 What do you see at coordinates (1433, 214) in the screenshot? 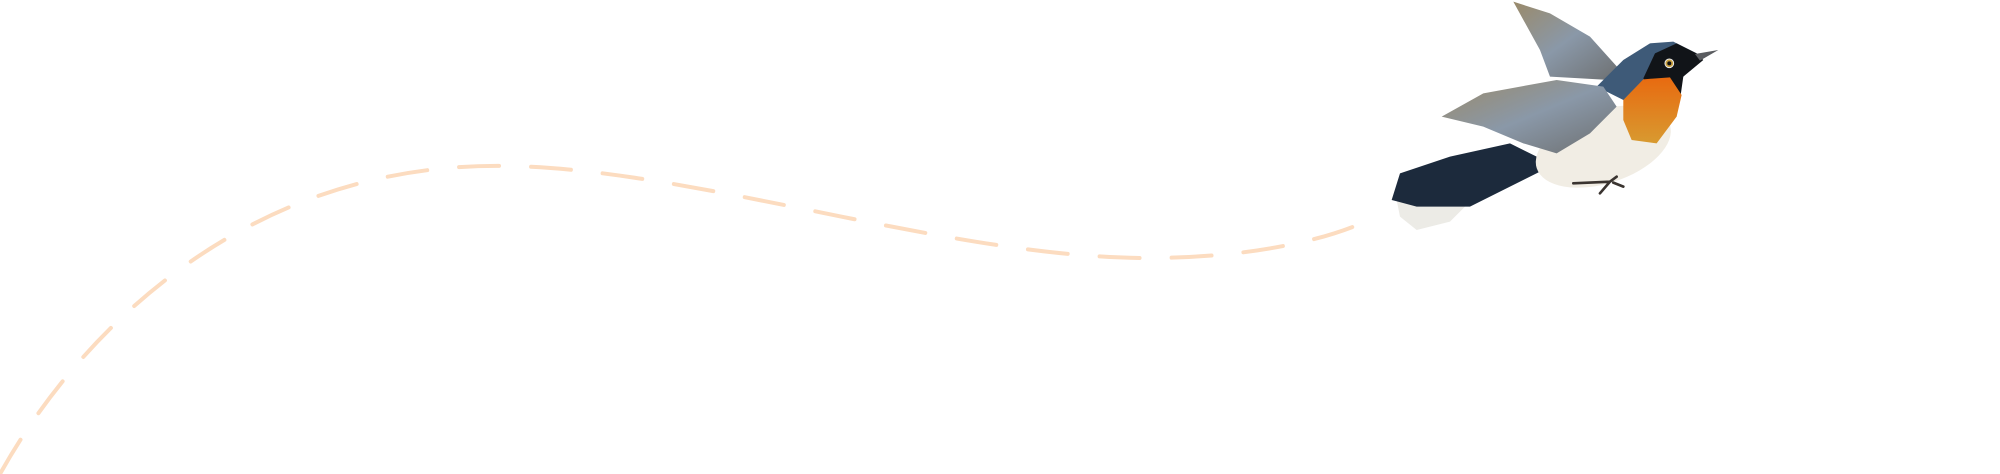
I see `tail-tips` at bounding box center [1433, 214].